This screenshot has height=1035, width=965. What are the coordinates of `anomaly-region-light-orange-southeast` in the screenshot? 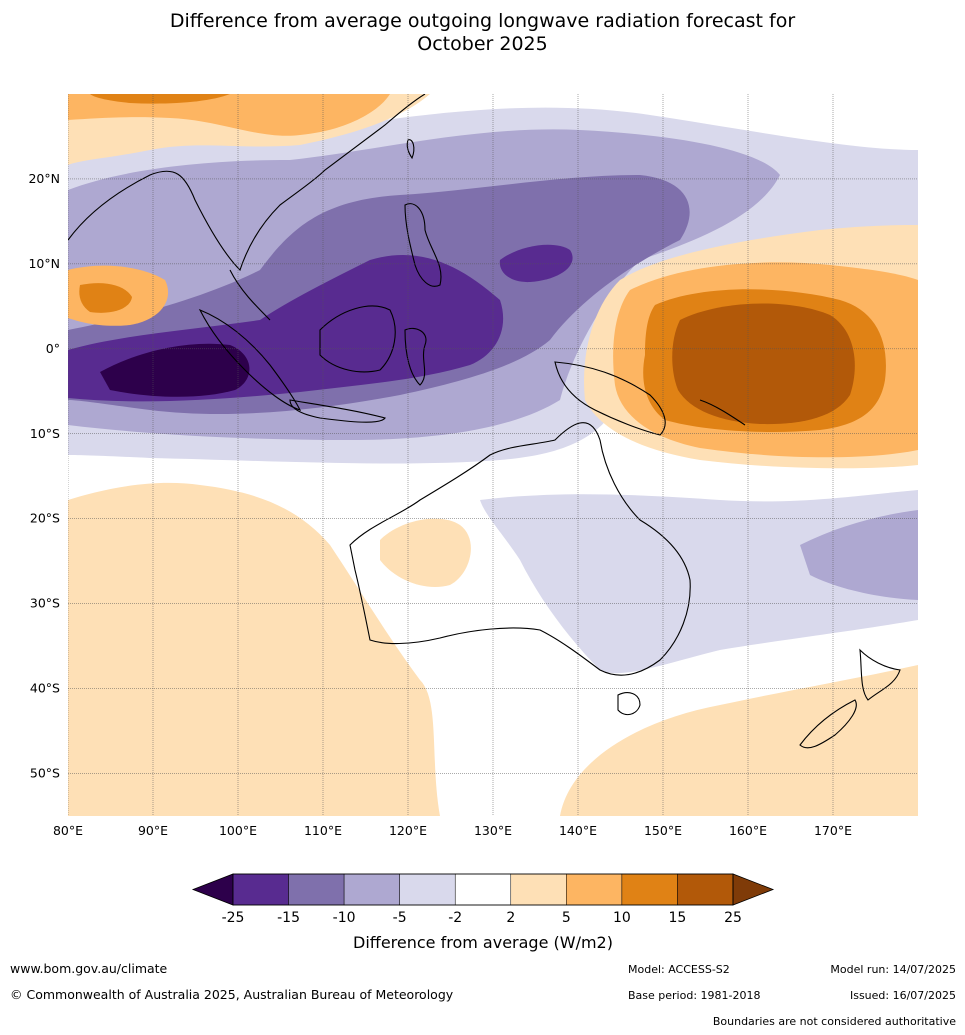 It's located at (739, 740).